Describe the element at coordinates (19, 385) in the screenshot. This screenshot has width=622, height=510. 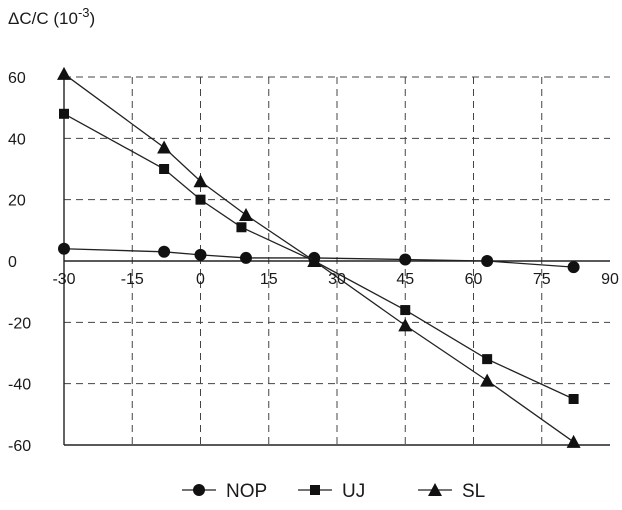
I see `y-tick-label: -40` at that location.